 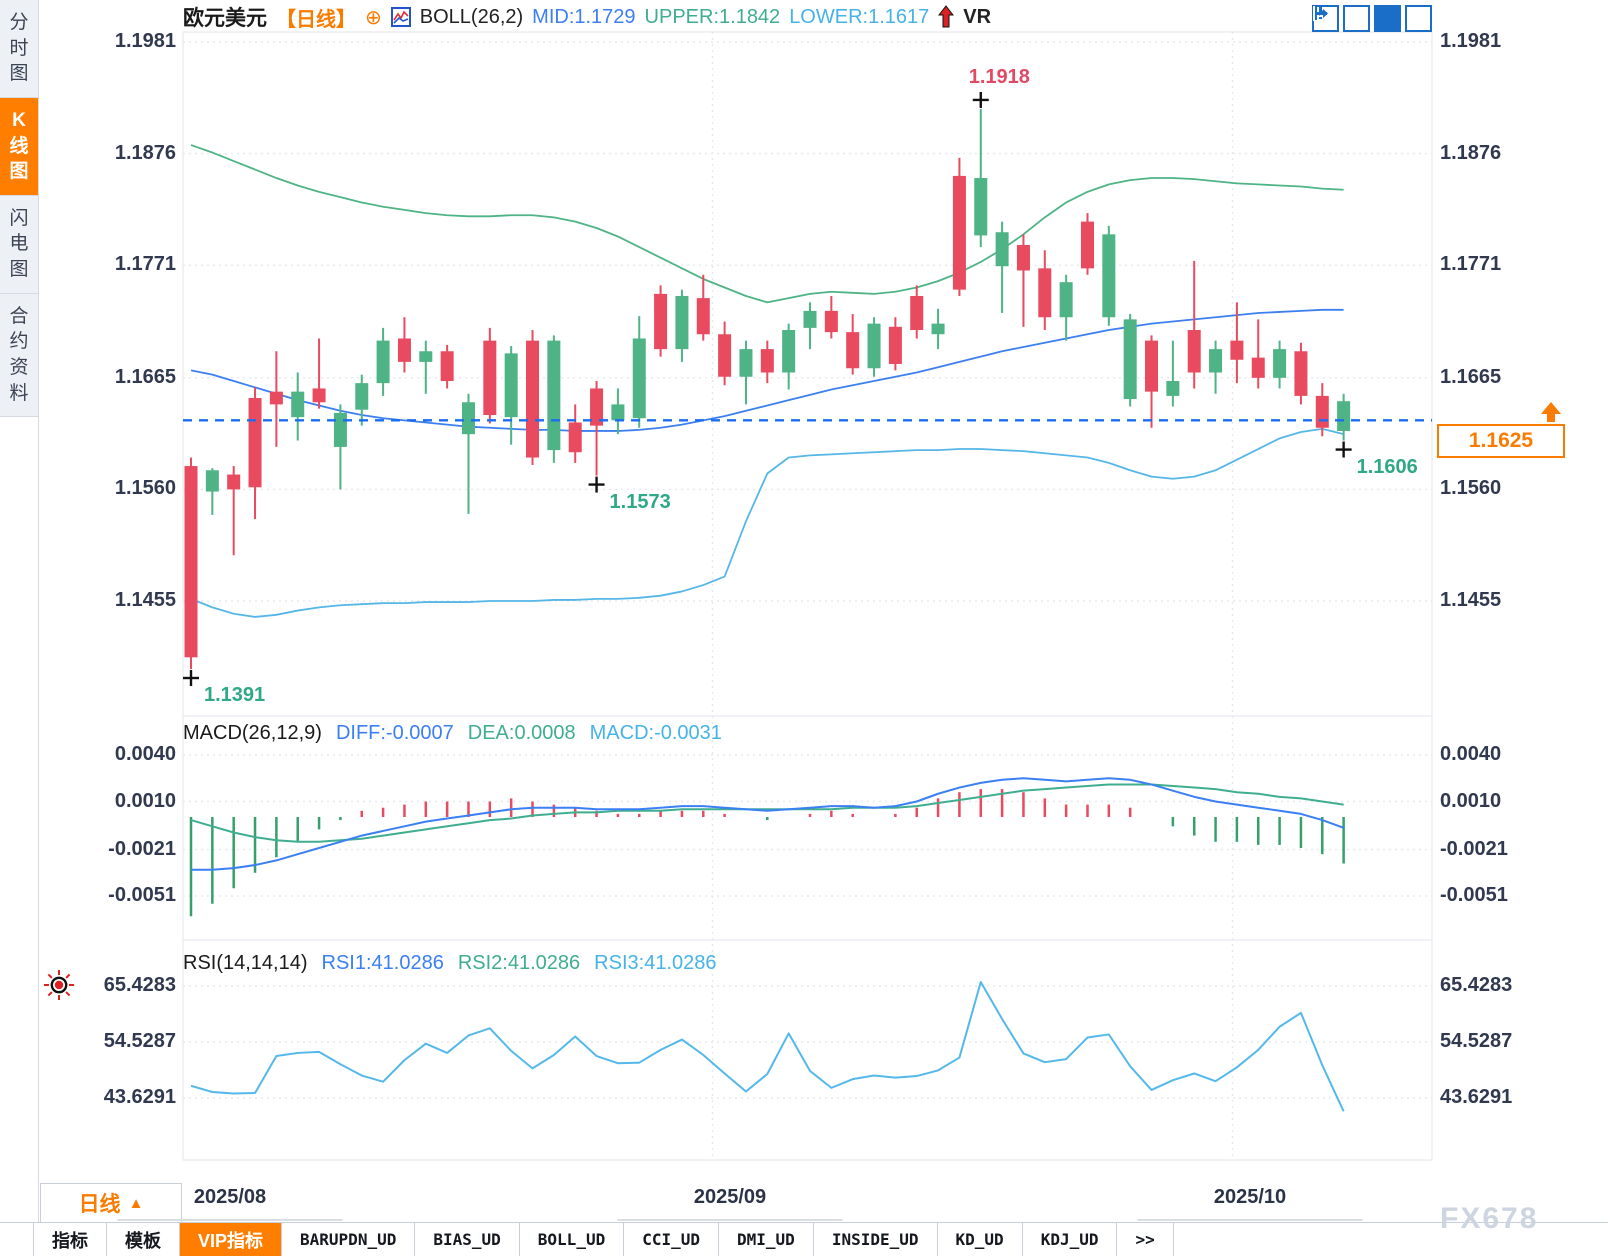 What do you see at coordinates (231, 1239) in the screenshot?
I see `tab-vip: VIP指标` at bounding box center [231, 1239].